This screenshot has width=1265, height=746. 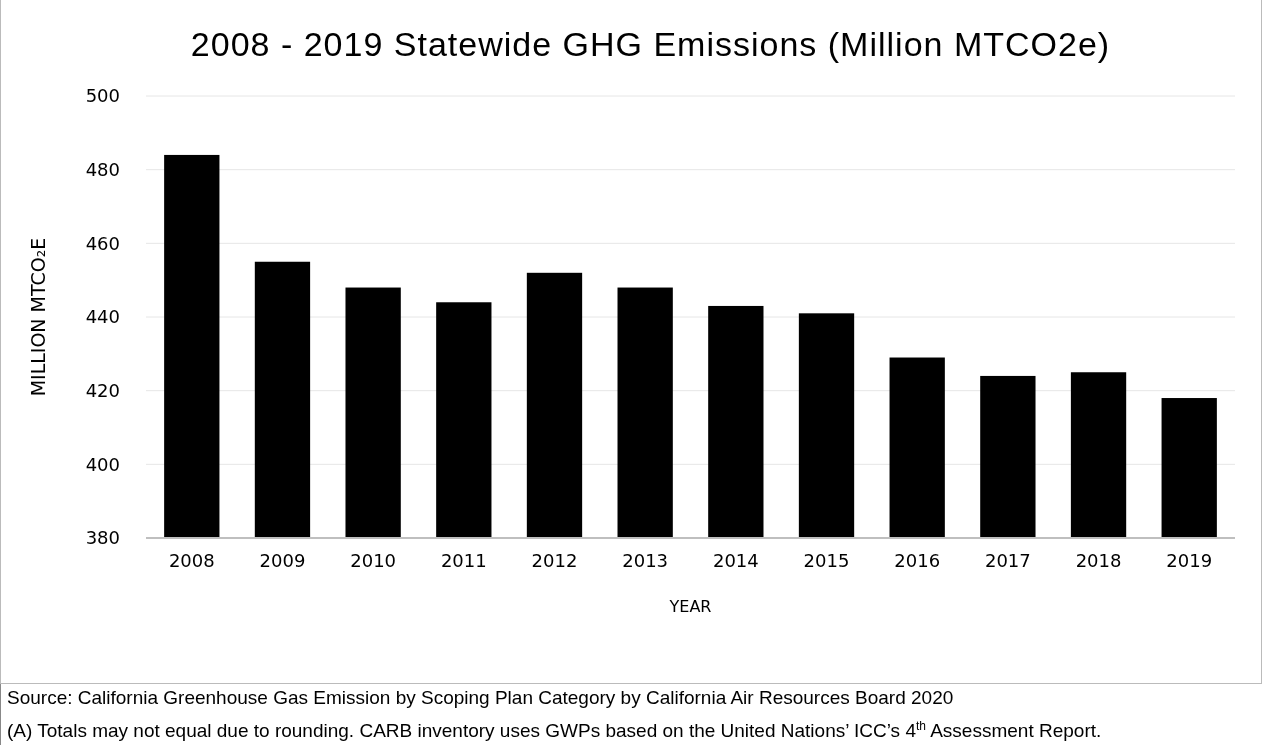 I want to click on y-tick-label: 400, so click(x=102, y=464).